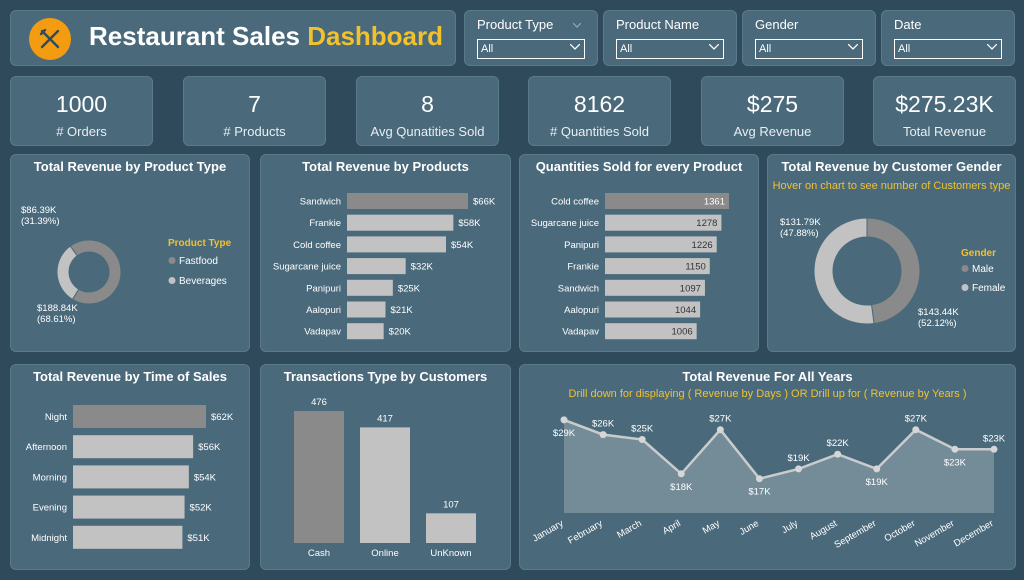 This screenshot has width=1024, height=580. What do you see at coordinates (81, 104) in the screenshot?
I see `kpi-value: 1000` at bounding box center [81, 104].